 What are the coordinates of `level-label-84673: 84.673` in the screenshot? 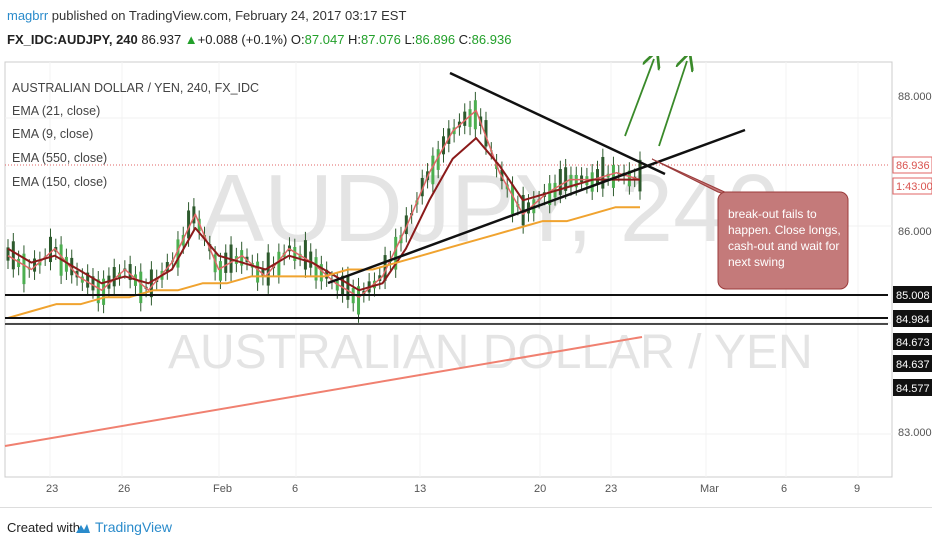 It's located at (913, 343).